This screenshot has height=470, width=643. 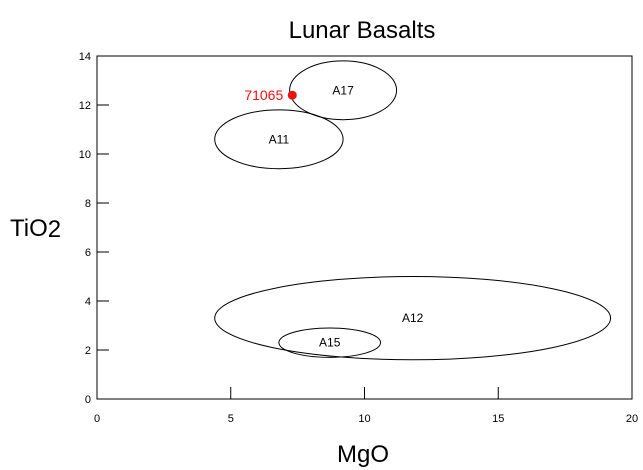 What do you see at coordinates (88, 351) in the screenshot?
I see `y-tick-label: 2` at bounding box center [88, 351].